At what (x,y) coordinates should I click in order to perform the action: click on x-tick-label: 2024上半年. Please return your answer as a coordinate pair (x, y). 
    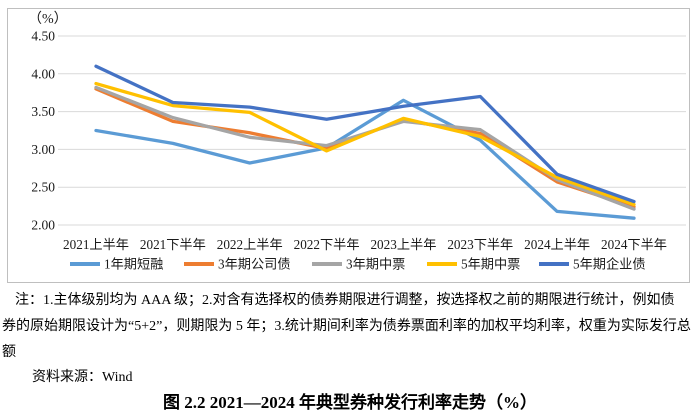
    Looking at the image, I should click on (557, 244).